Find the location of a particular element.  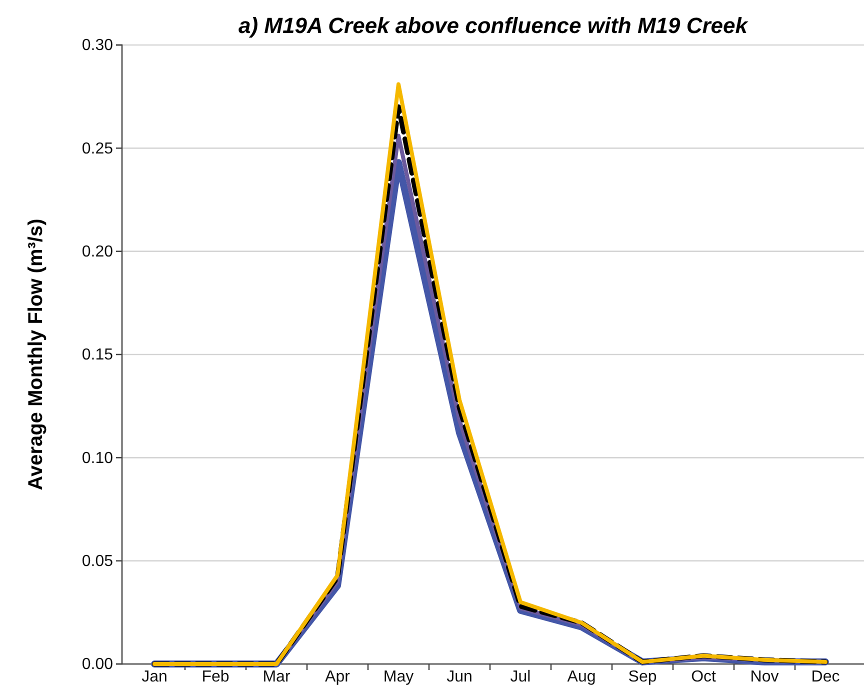

x-tick-label: Apr is located at coordinates (338, 677).